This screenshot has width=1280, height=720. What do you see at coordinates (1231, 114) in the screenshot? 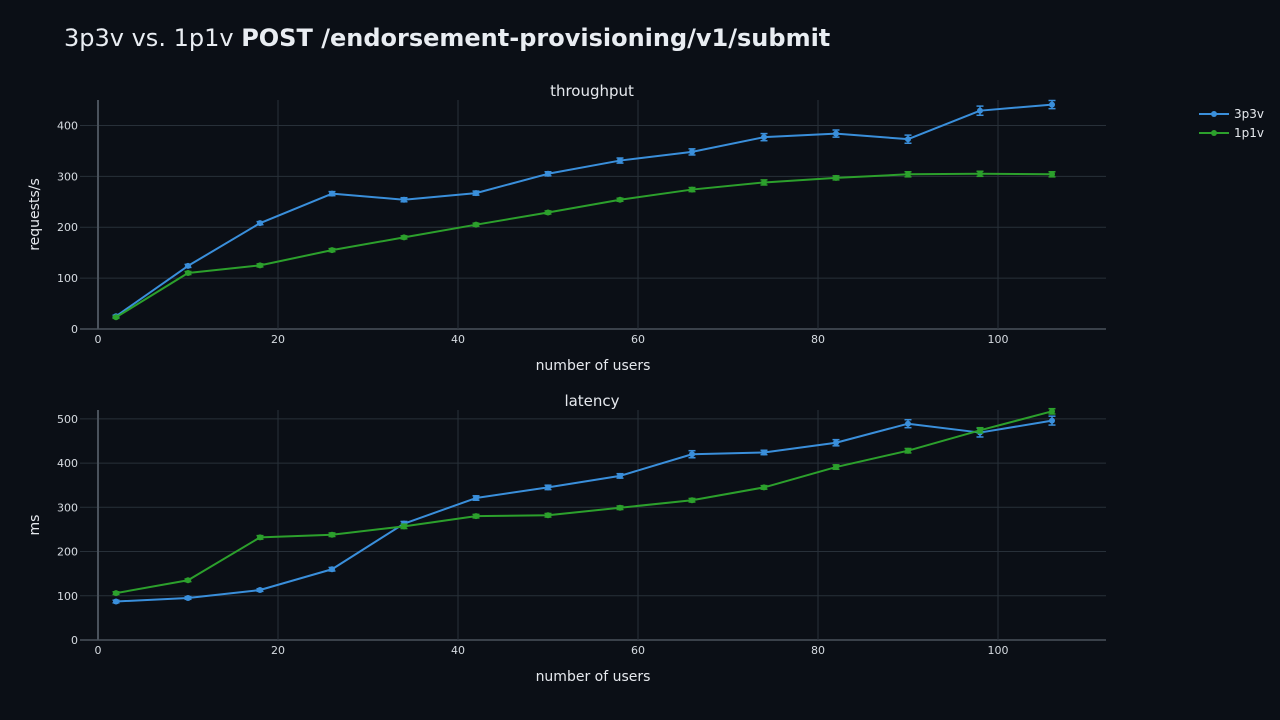
I see `legend-item-3p3v: 3p3v` at bounding box center [1231, 114].